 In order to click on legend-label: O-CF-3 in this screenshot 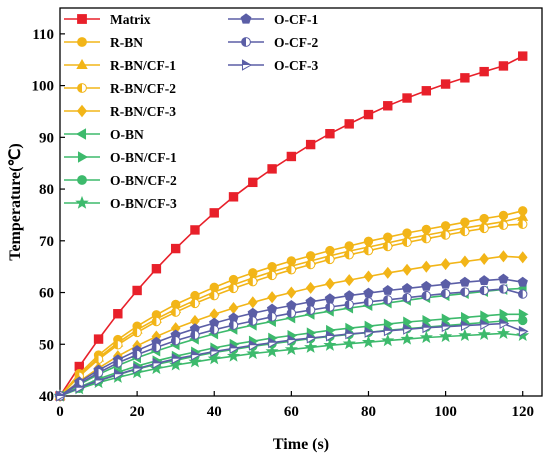, I will do `click(296, 65)`.